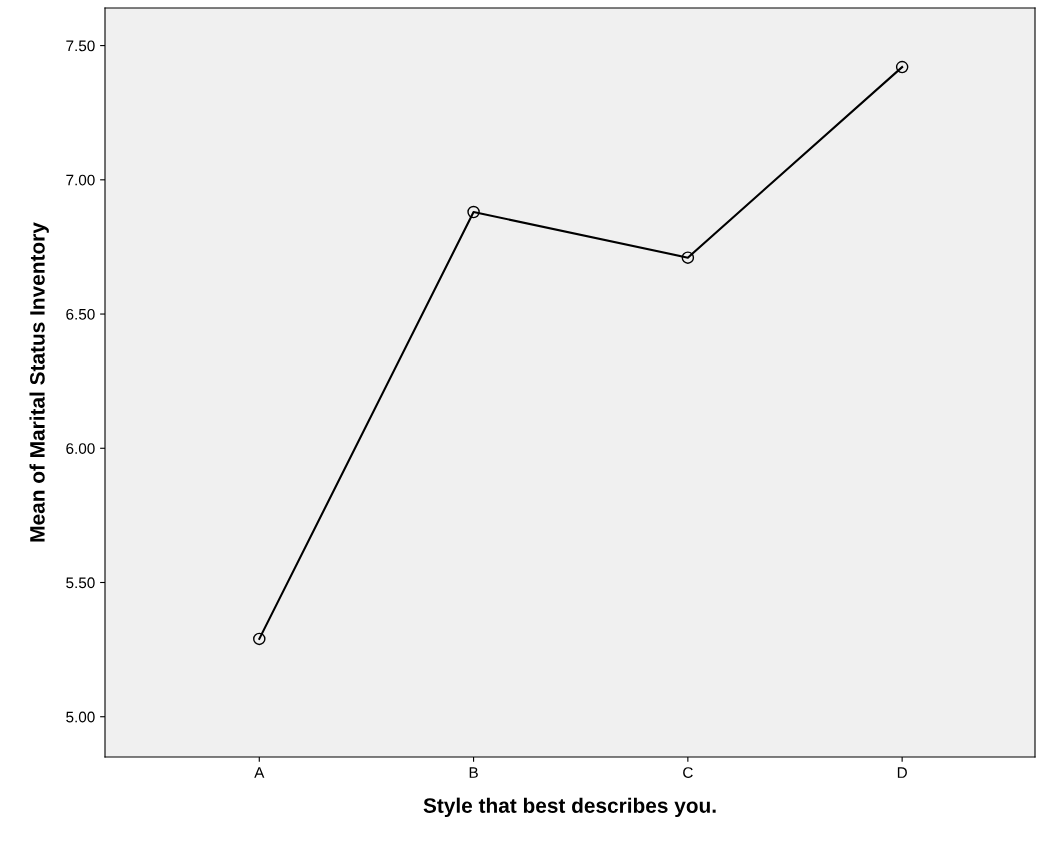  I want to click on y-tick-label: 6.00, so click(80, 448).